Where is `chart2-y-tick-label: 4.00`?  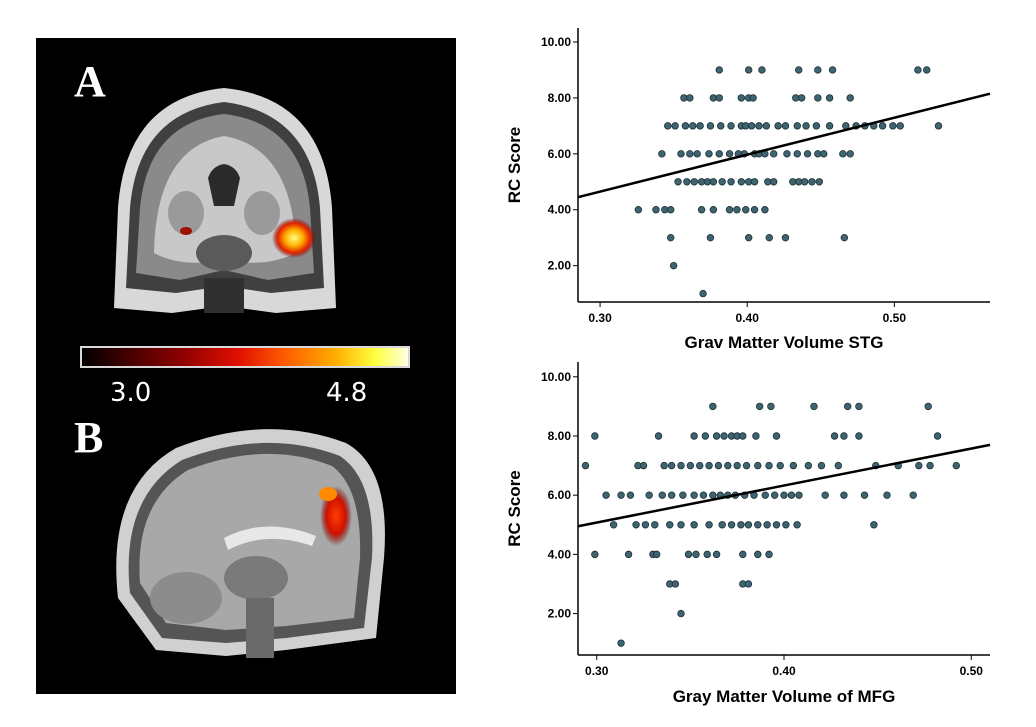 chart2-y-tick-label: 4.00 is located at coordinates (560, 554).